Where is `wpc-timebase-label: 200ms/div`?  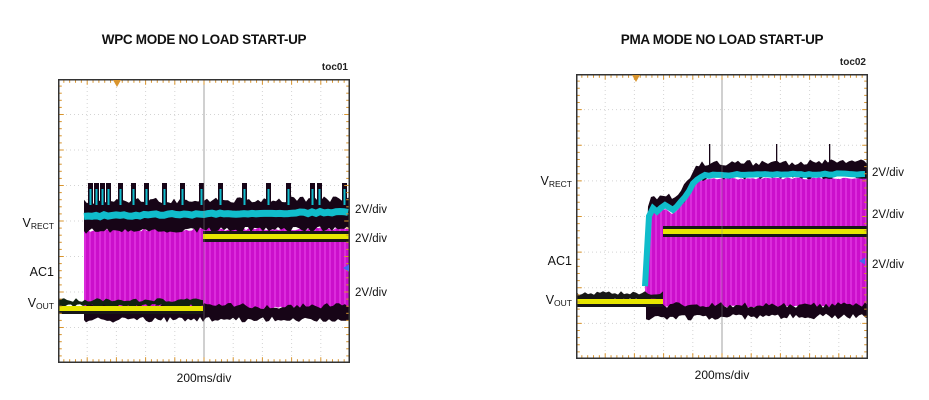 wpc-timebase-label: 200ms/div is located at coordinates (204, 378).